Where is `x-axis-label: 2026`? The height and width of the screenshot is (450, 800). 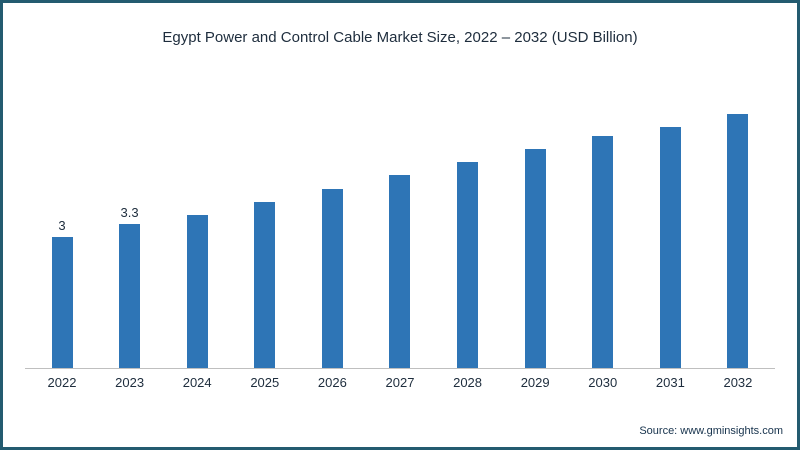 x-axis-label: 2026 is located at coordinates (332, 382).